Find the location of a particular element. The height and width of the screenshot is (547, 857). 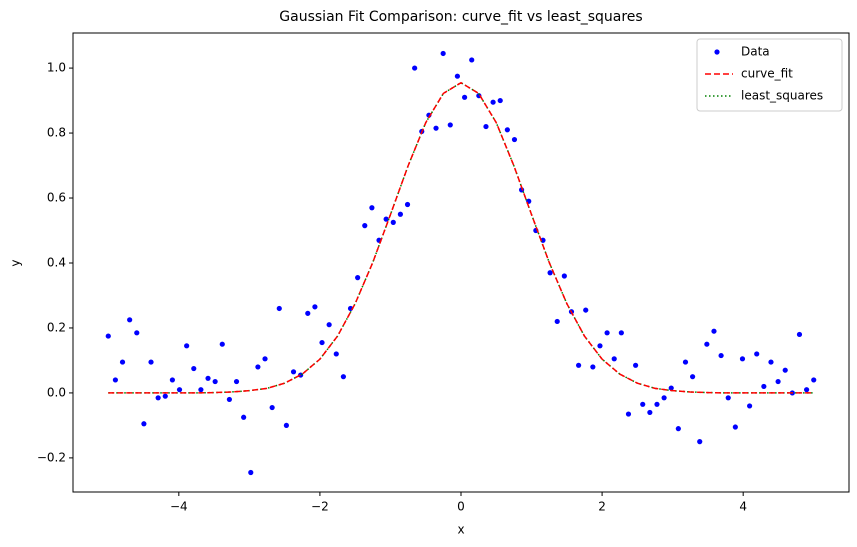

x-tick-label: 2 is located at coordinates (602, 507).